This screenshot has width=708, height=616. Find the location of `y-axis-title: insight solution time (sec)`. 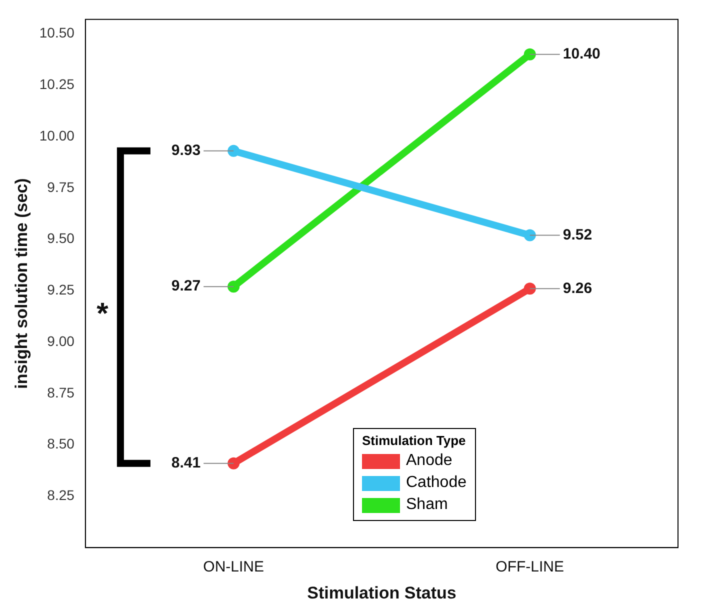

y-axis-title: insight solution time (sec) is located at coordinates (21, 283).